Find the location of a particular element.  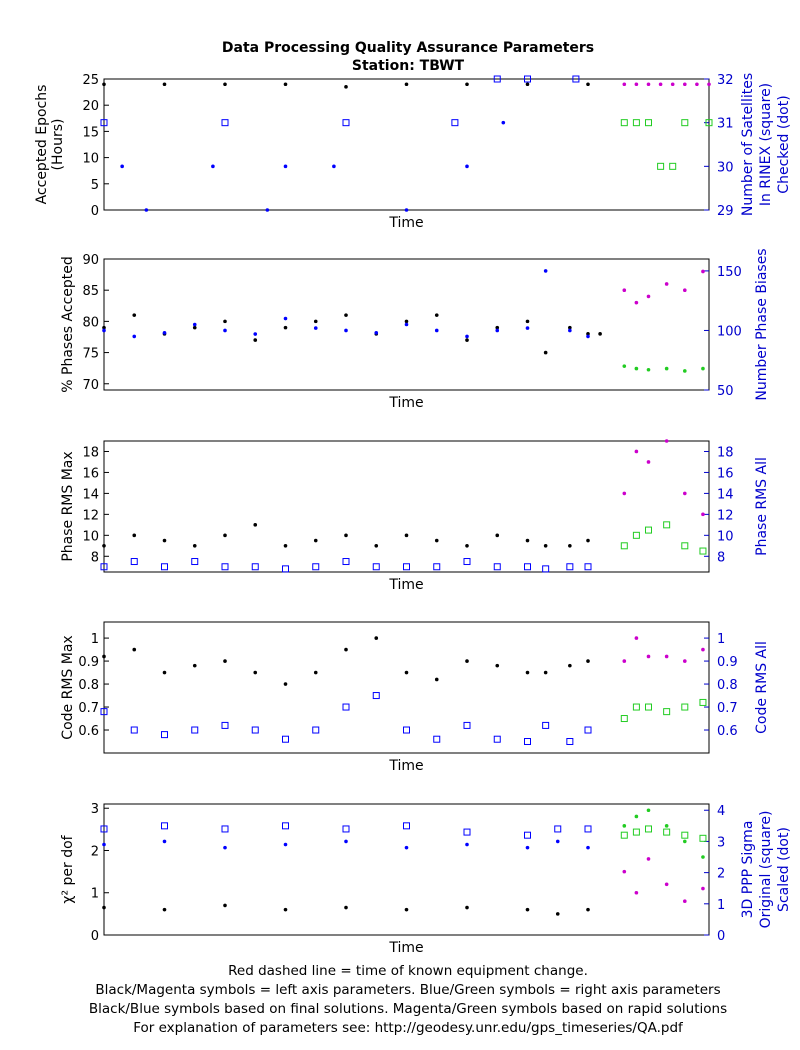

right-axis-label: Phase RMS All is located at coordinates (762, 506).